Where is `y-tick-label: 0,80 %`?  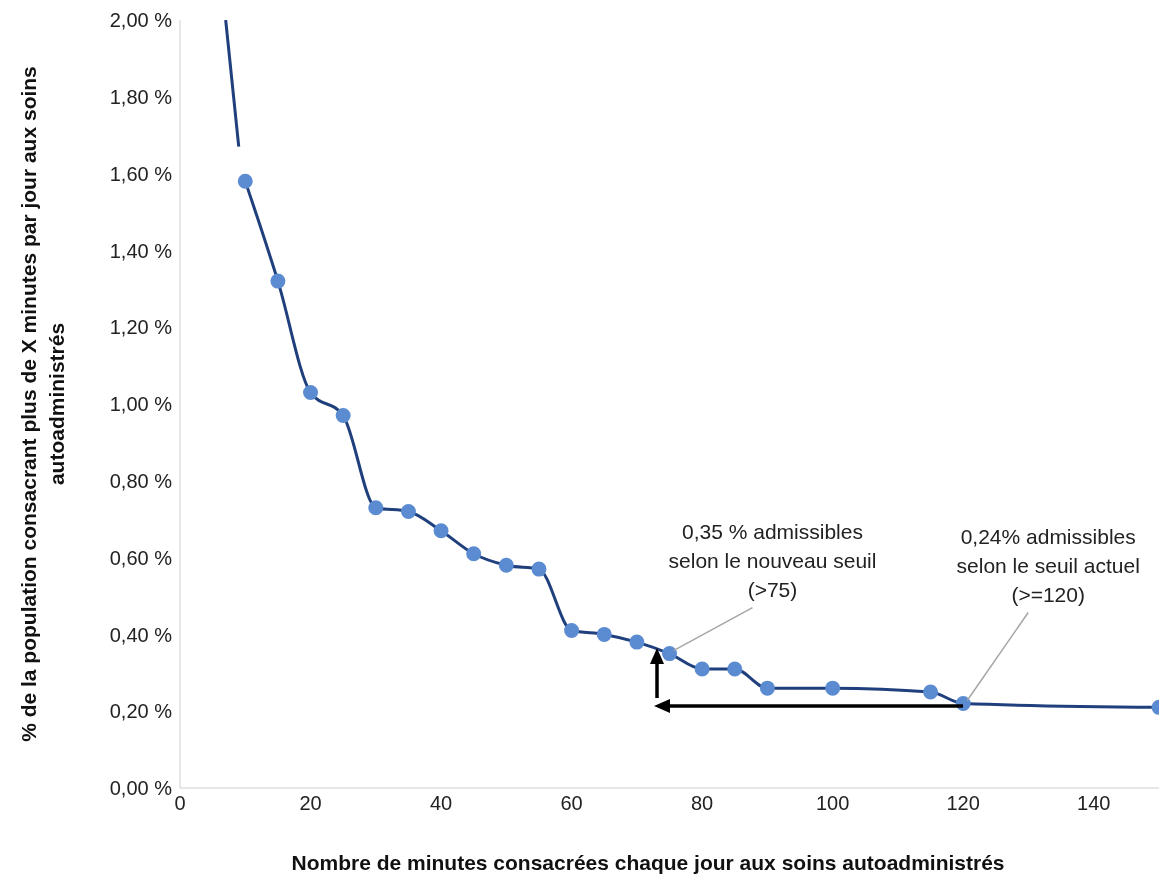
y-tick-label: 0,80 % is located at coordinates (141, 480).